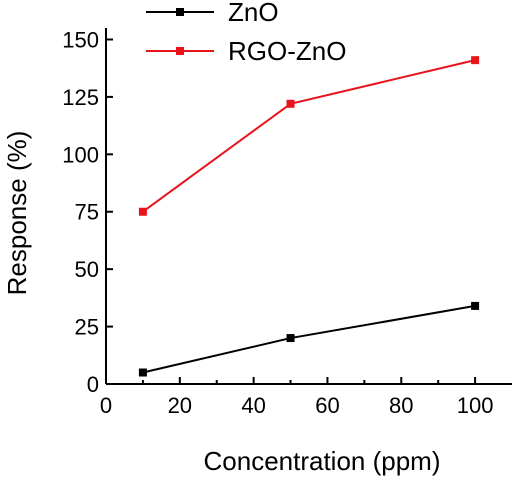 This screenshot has width=526, height=477. Describe the element at coordinates (322, 461) in the screenshot. I see `x-axis-label: Concentration (ppm)` at that location.